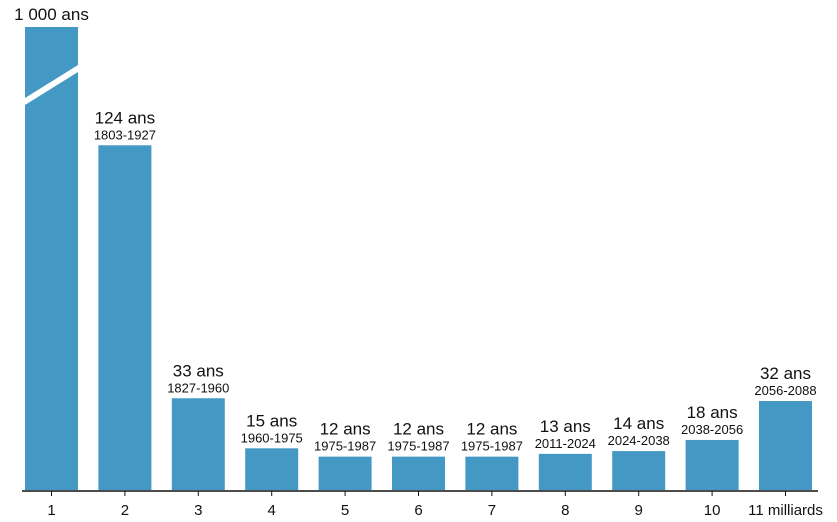  I want to click on x-tick-label: 10, so click(712, 510).